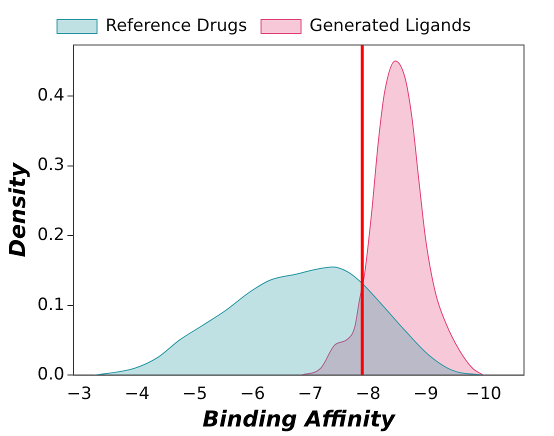  Describe the element at coordinates (79, 394) in the screenshot. I see `x-tick-label: −3` at that location.